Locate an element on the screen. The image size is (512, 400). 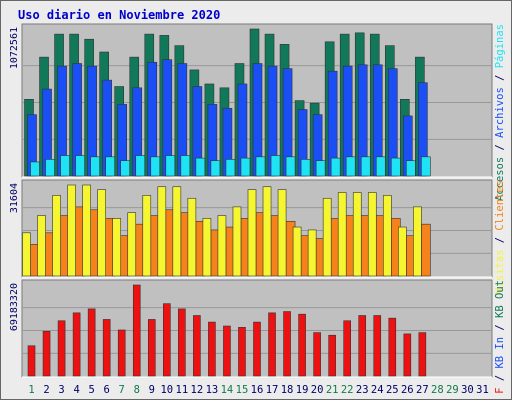
day-label: 20 is located at coordinates (317, 390).